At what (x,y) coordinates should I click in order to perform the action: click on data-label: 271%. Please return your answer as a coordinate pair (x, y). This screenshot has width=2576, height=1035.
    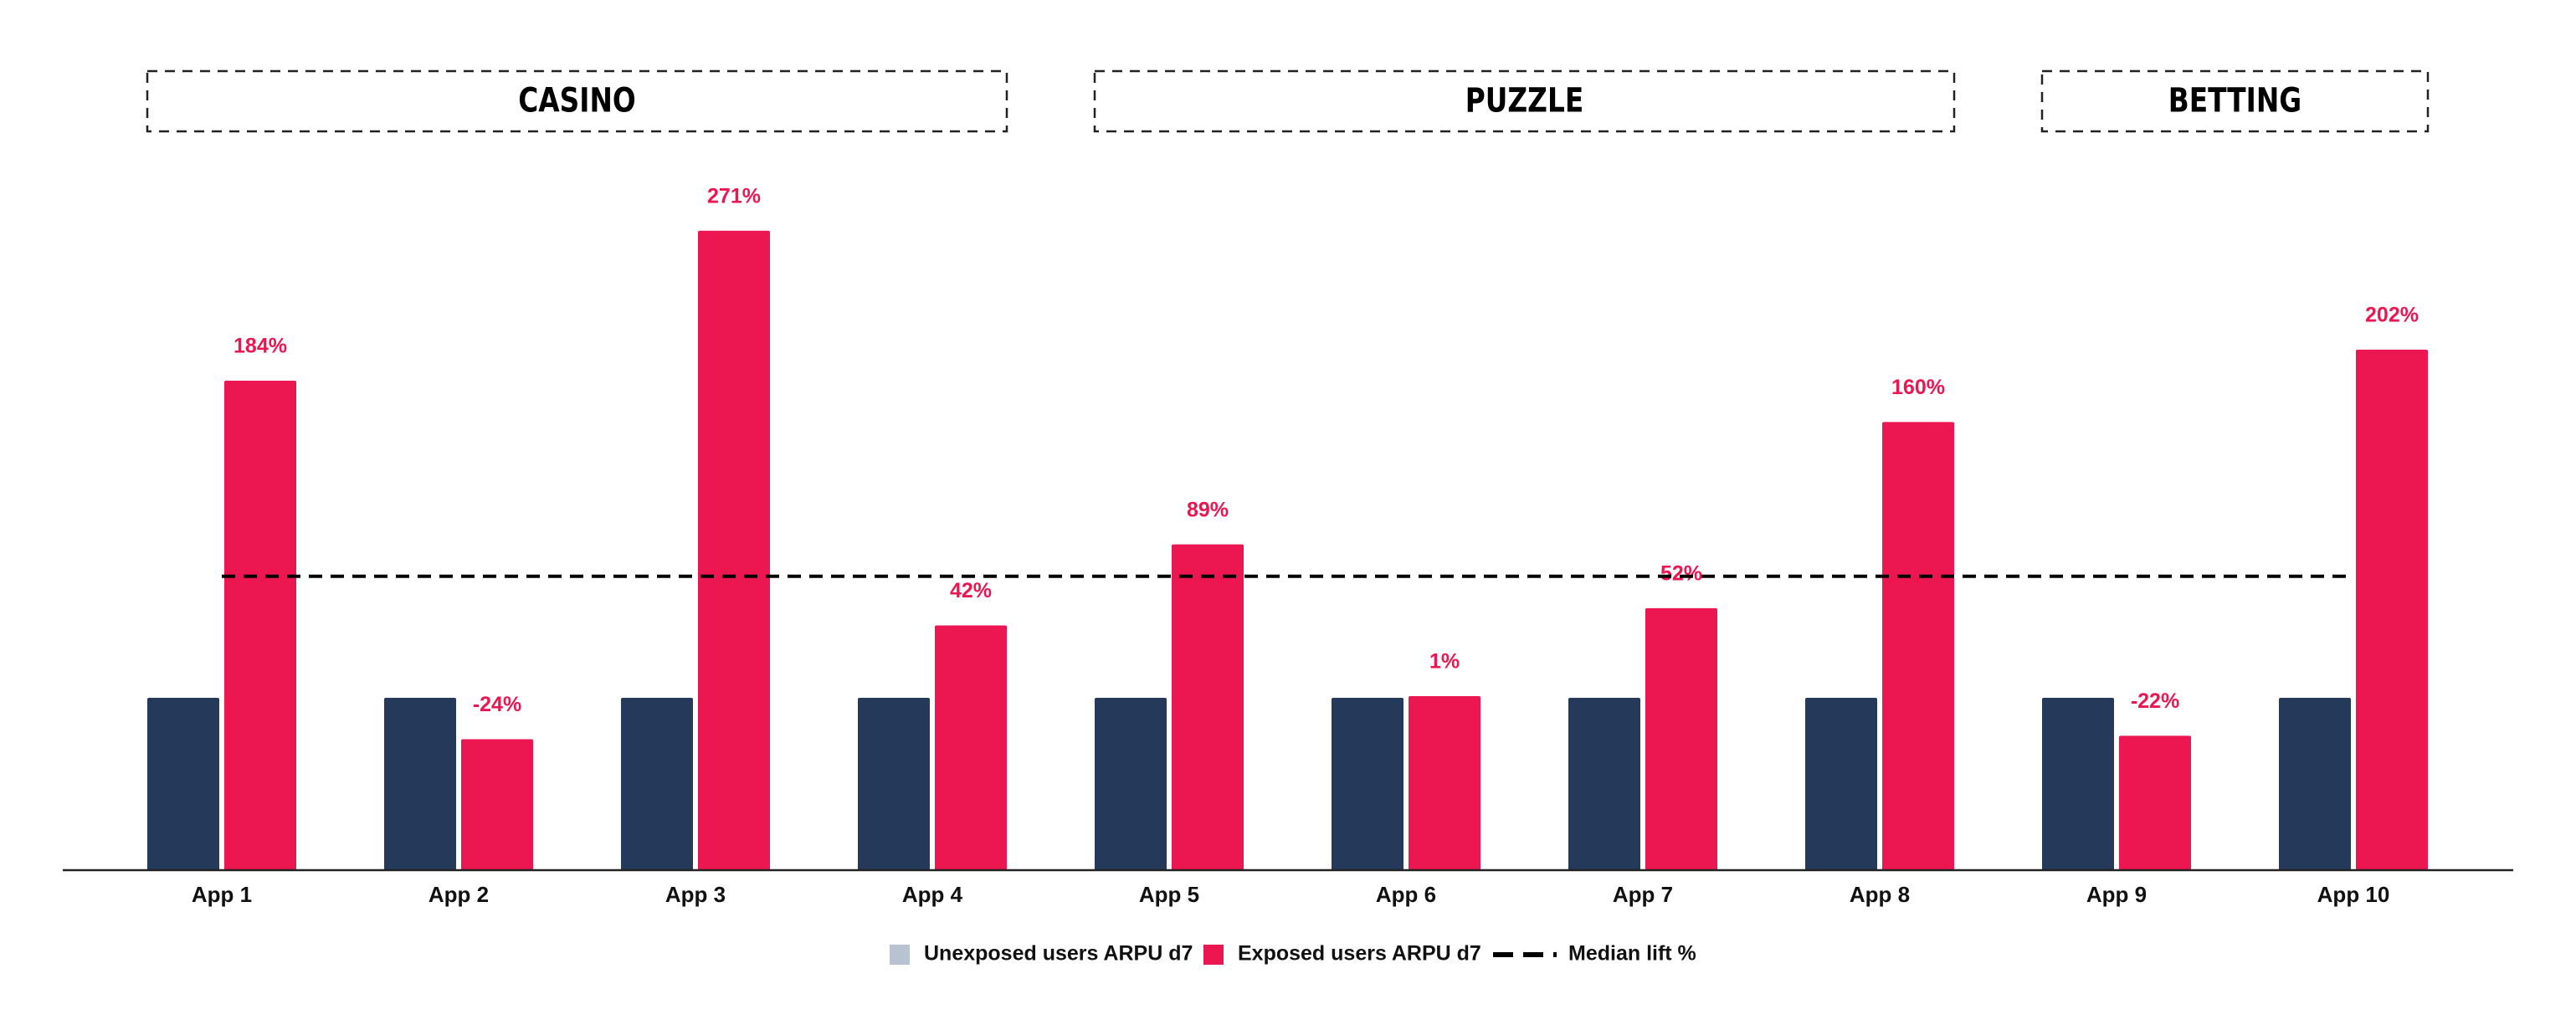
    Looking at the image, I should click on (734, 196).